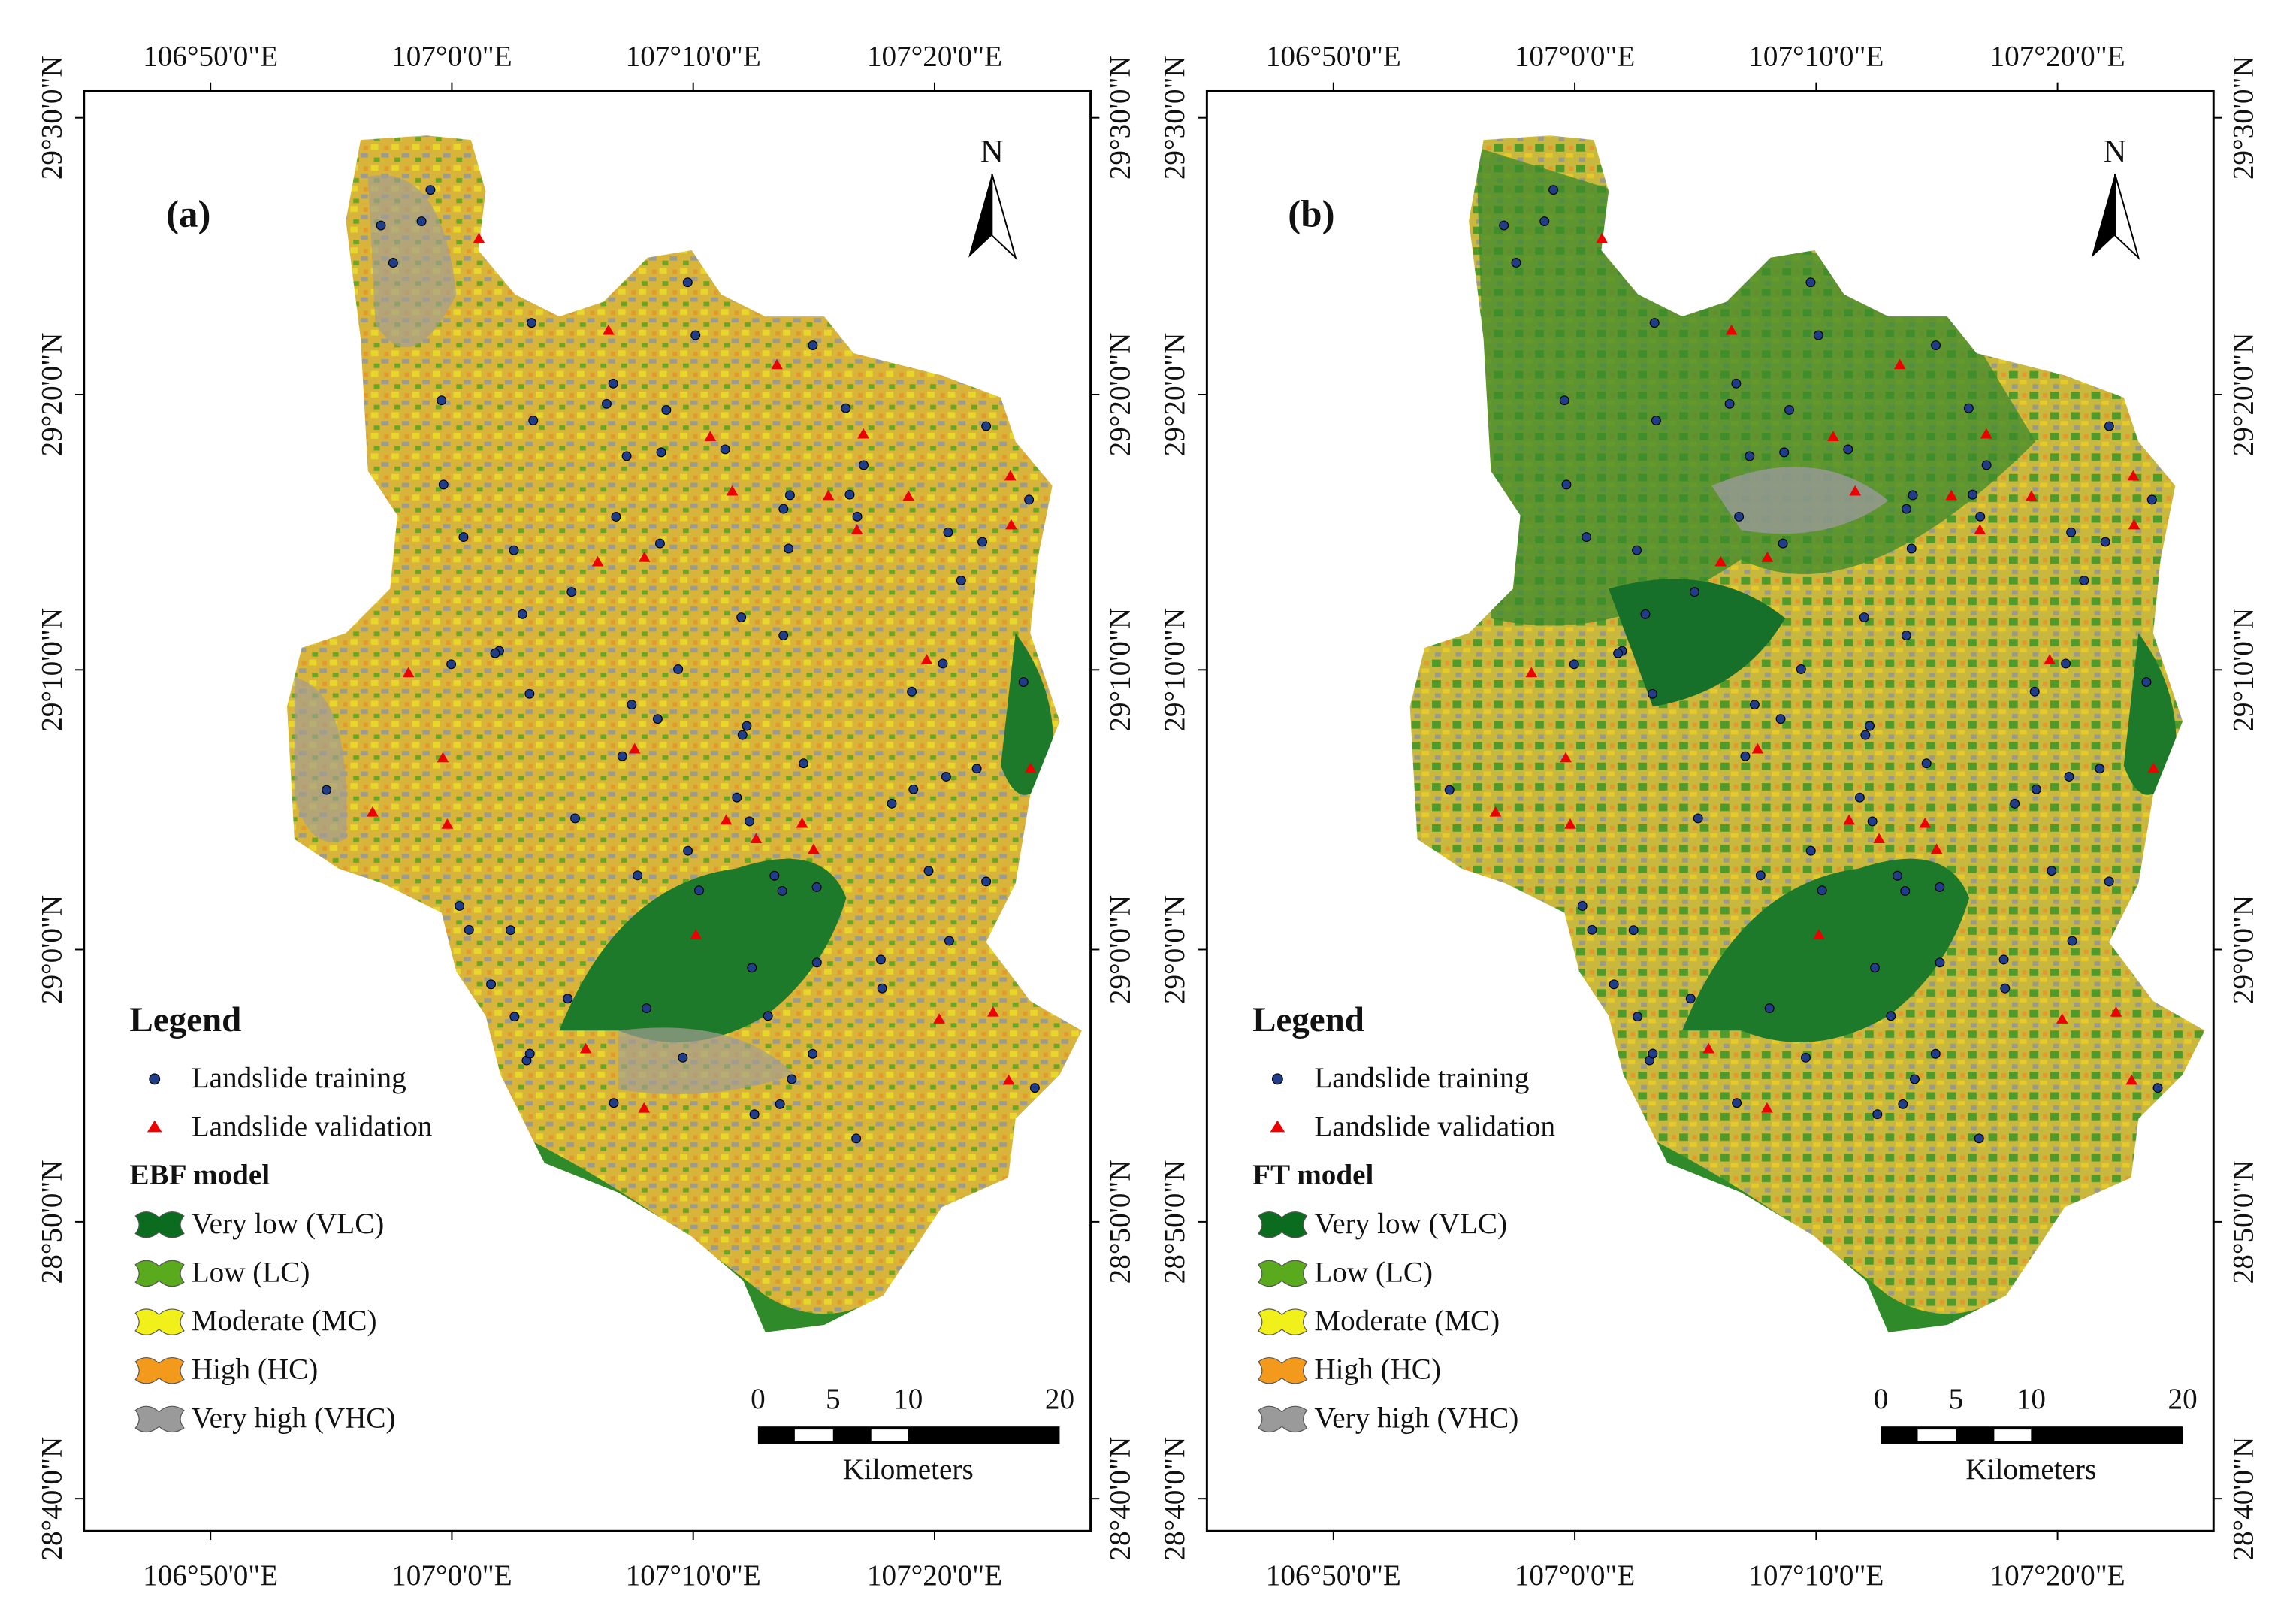  I want to click on legend-label: Very high (VHC), so click(294, 1418).